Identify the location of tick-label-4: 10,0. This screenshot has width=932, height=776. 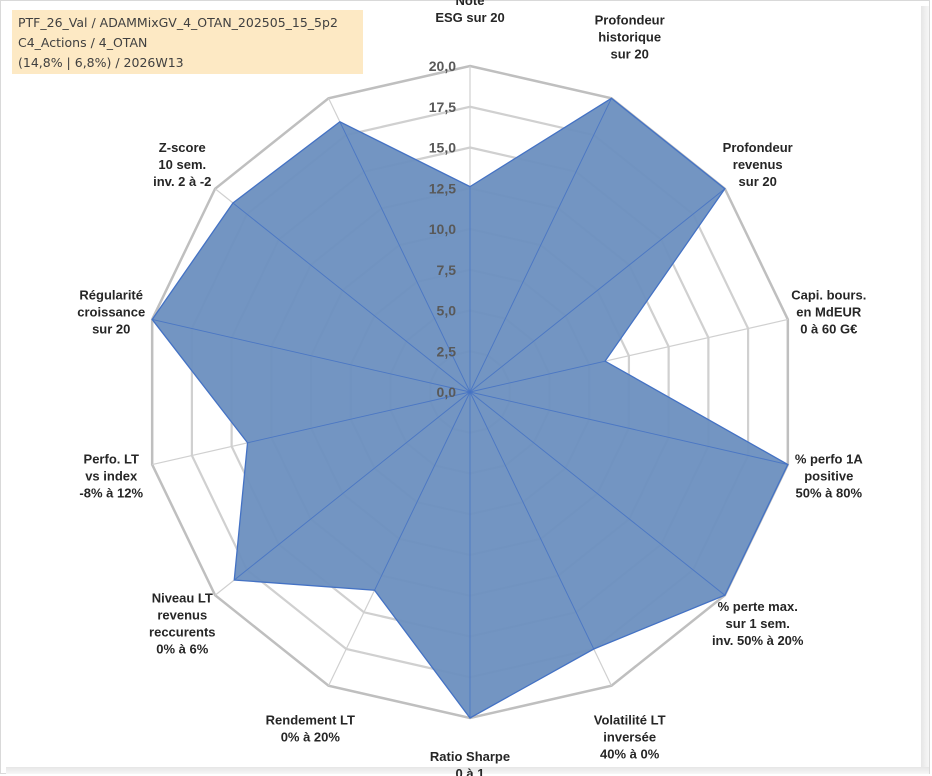
(442, 229).